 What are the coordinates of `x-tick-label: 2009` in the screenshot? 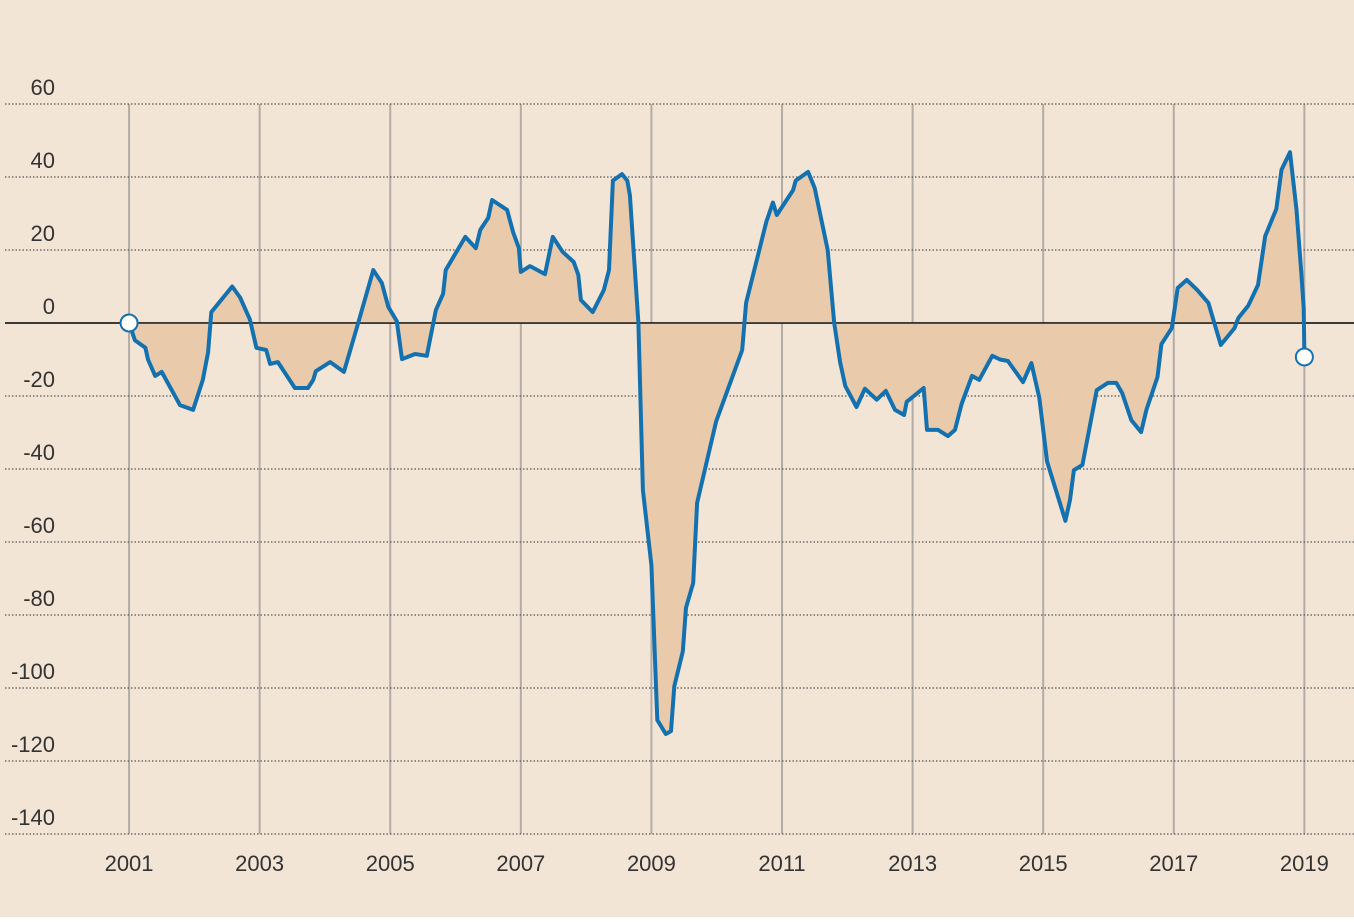 It's located at (651, 863).